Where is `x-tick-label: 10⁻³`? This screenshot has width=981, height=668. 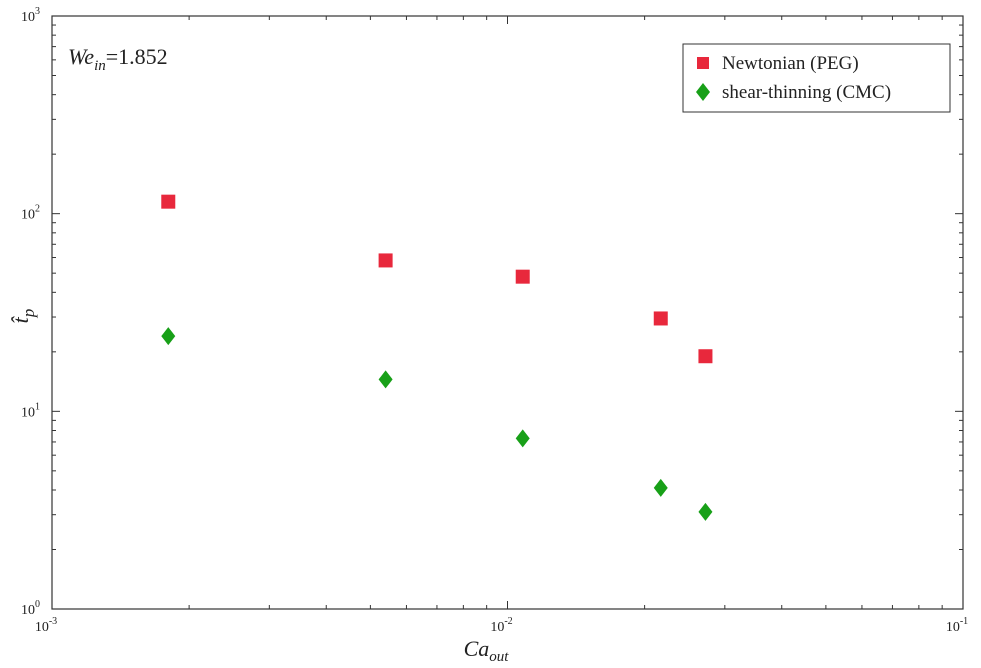
x-tick-label: 10⁻³ is located at coordinates (46, 625).